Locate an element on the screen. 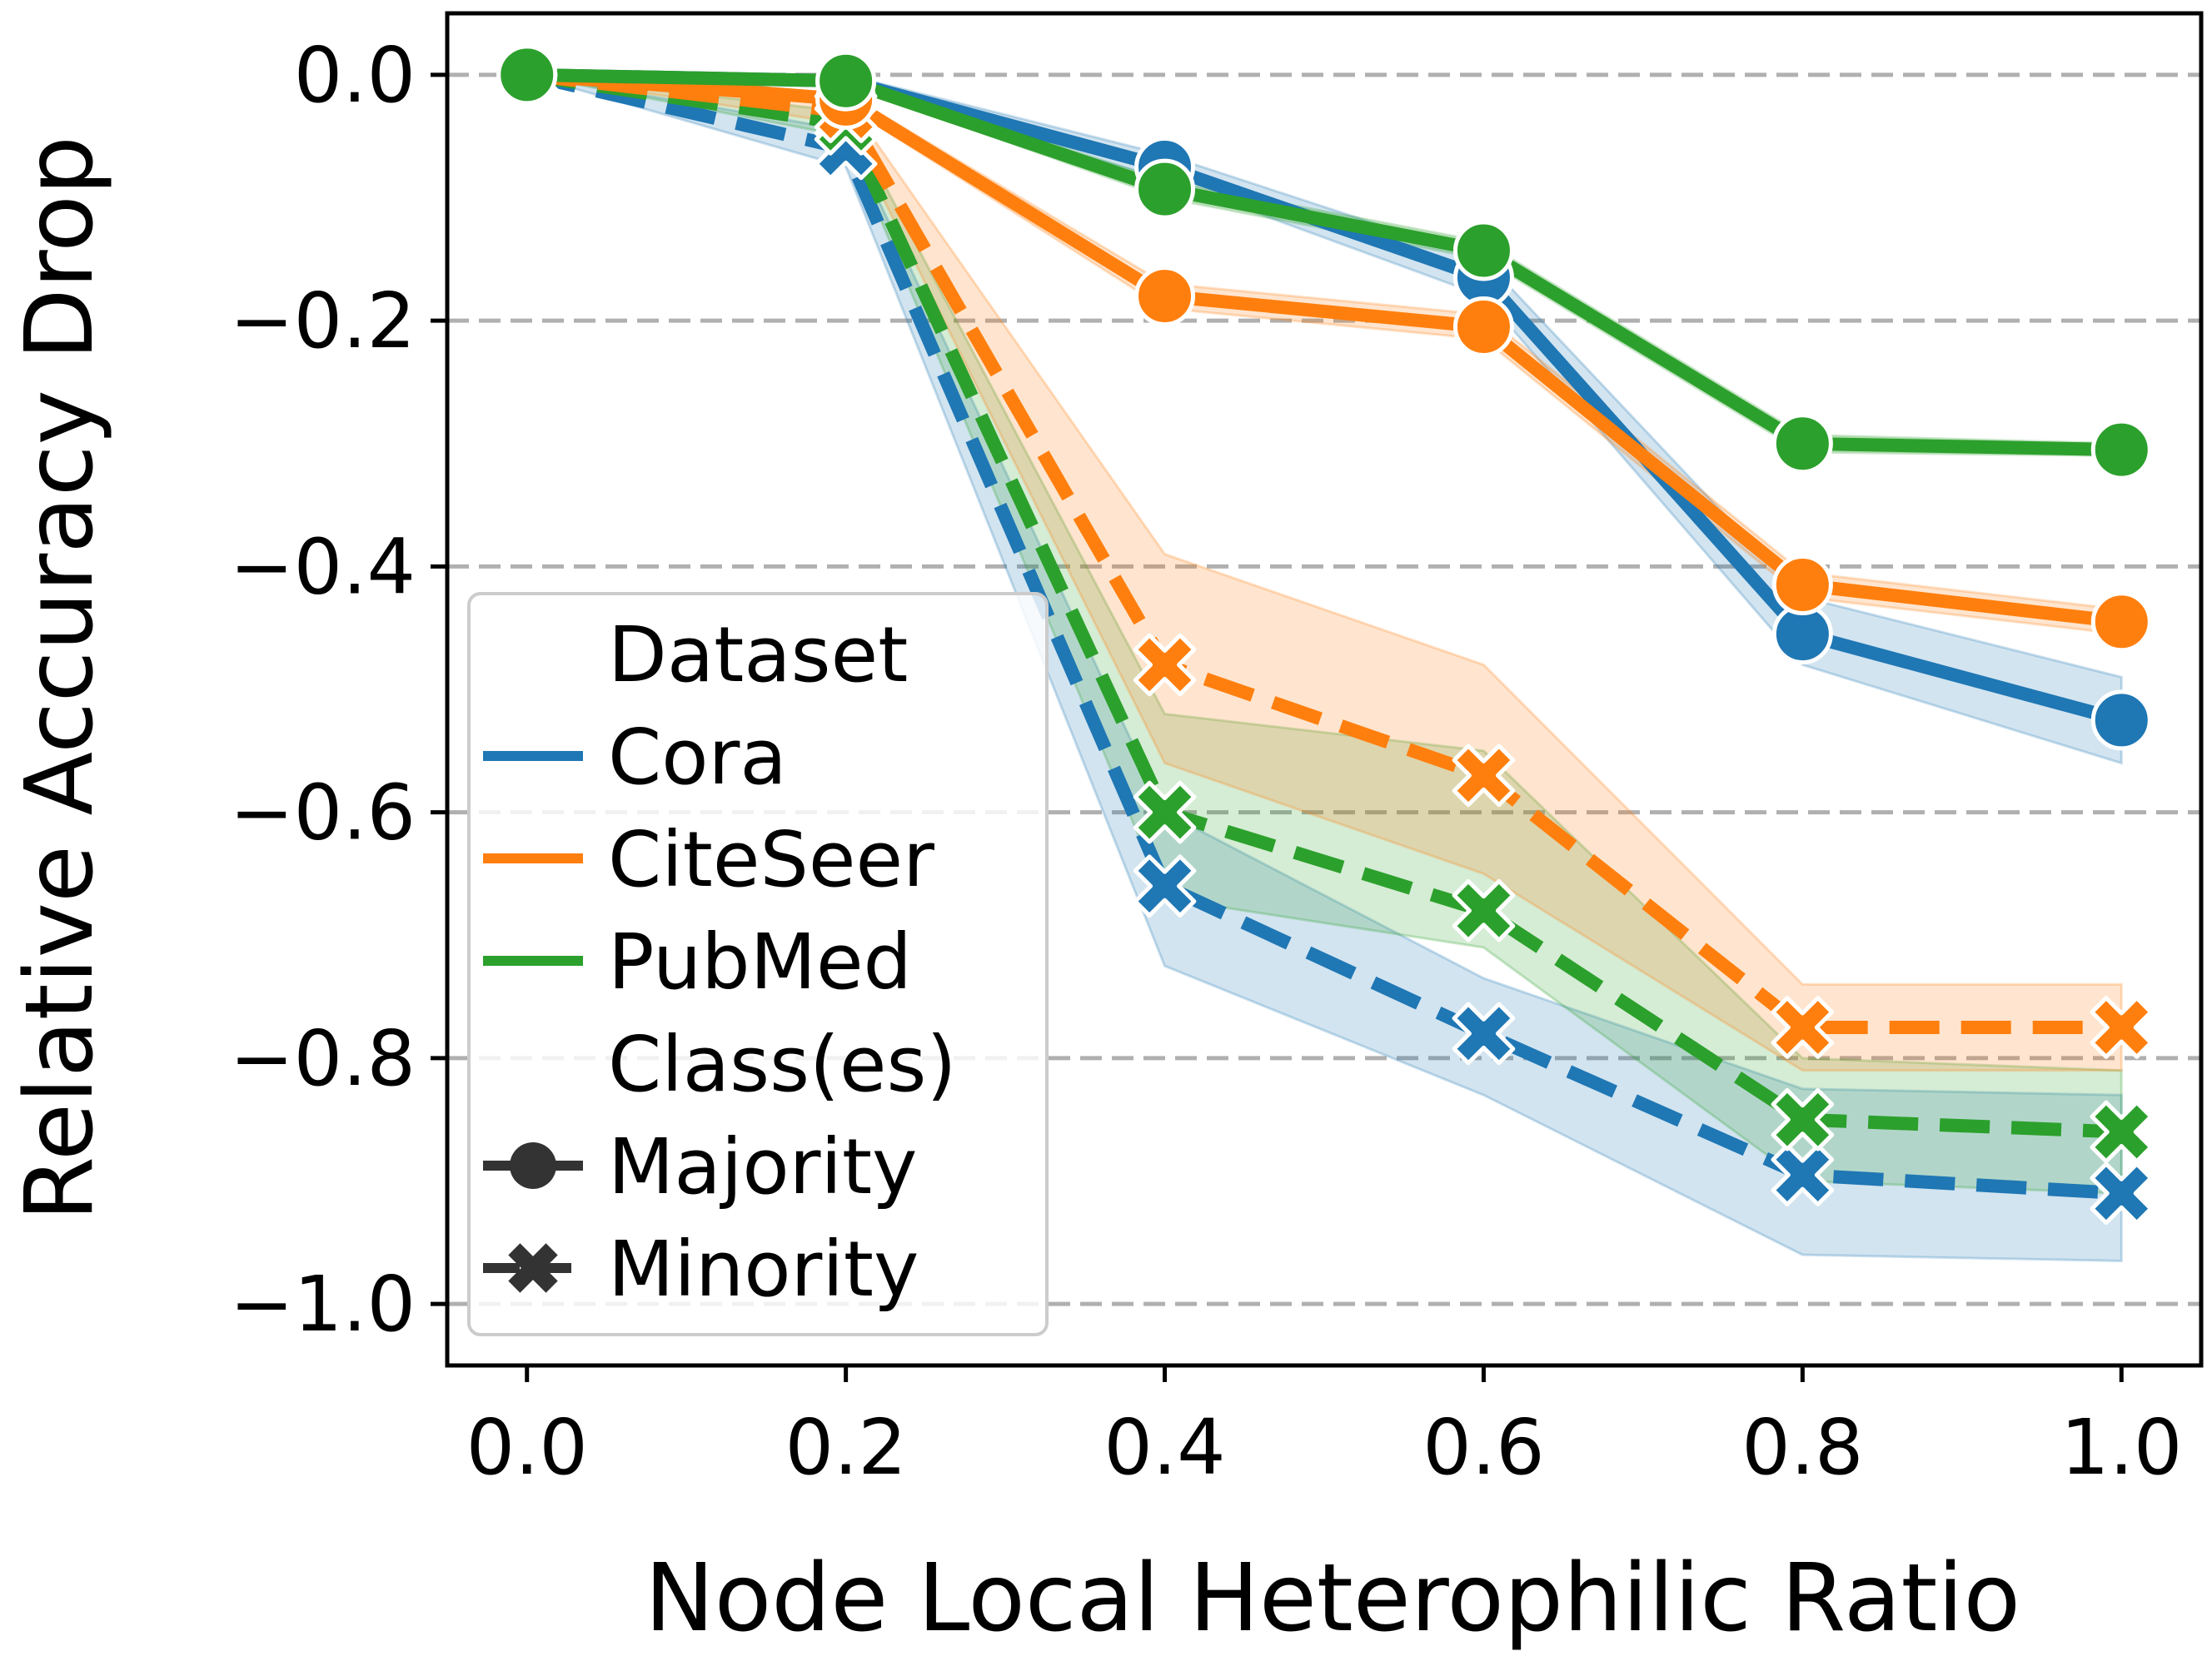 Image resolution: width=2212 pixels, height=1676 pixels. legend-marker-minority is located at coordinates (533, 1268).